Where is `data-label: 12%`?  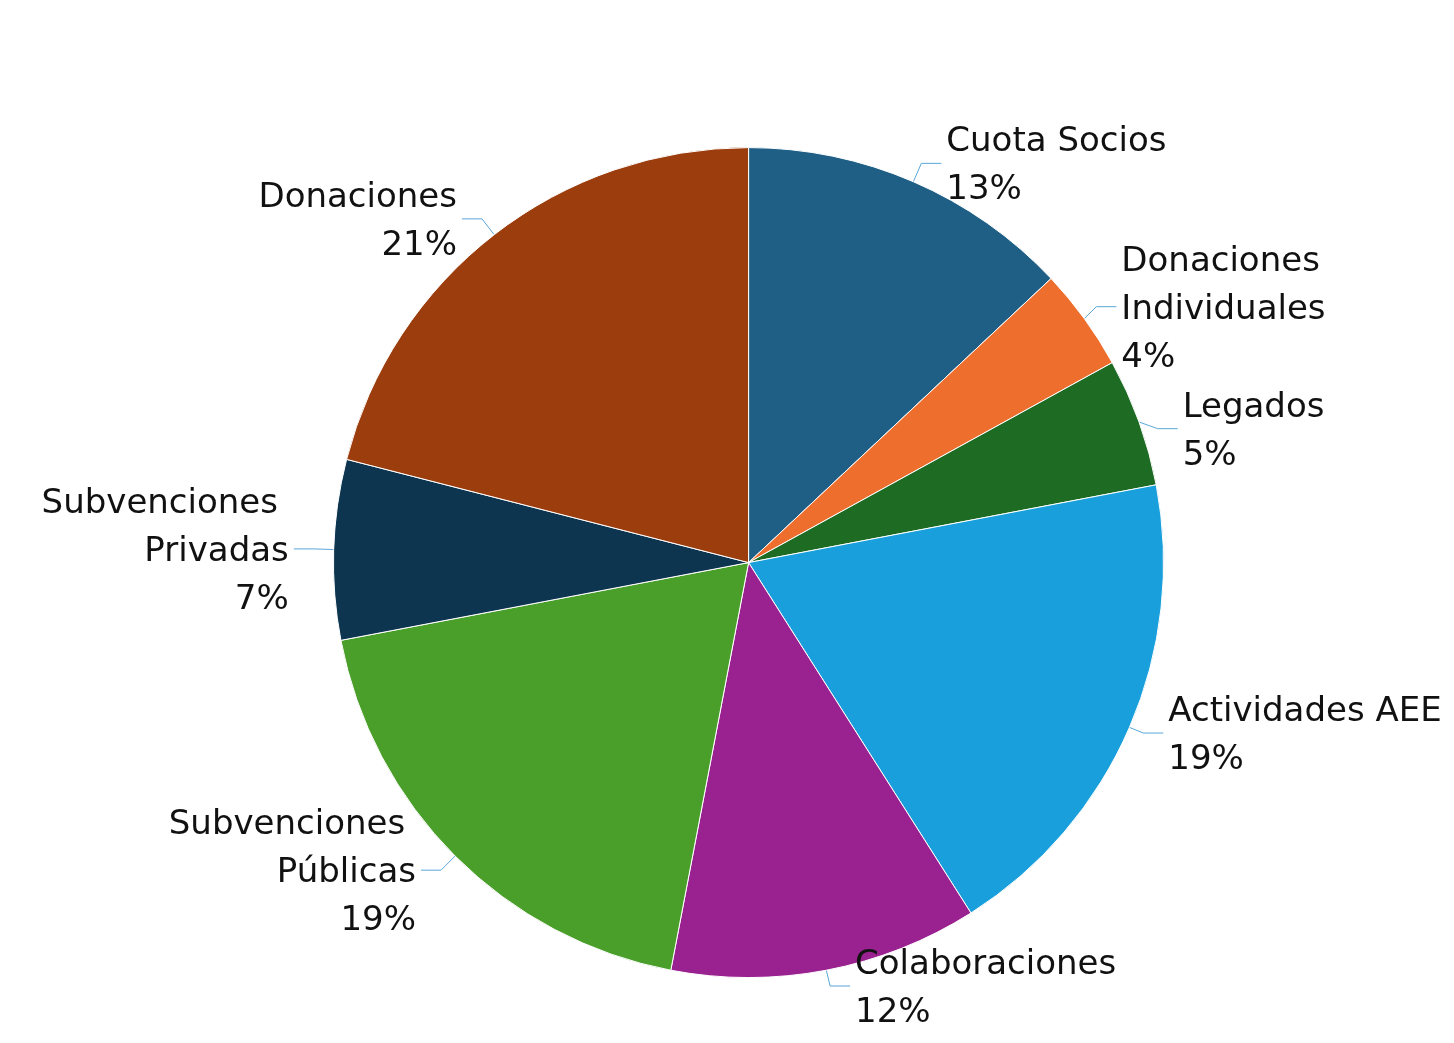 data-label: 12% is located at coordinates (893, 1010).